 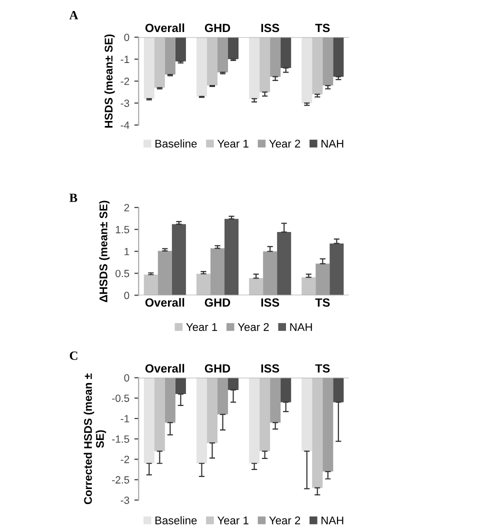 I want to click on y-tick-label: 1.5, so click(x=123, y=230).